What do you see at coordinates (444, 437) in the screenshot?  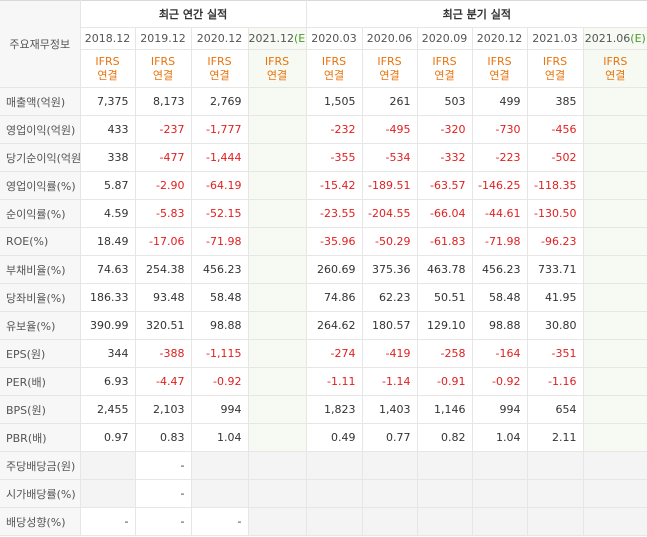 I see `value-cell: 0.82` at bounding box center [444, 437].